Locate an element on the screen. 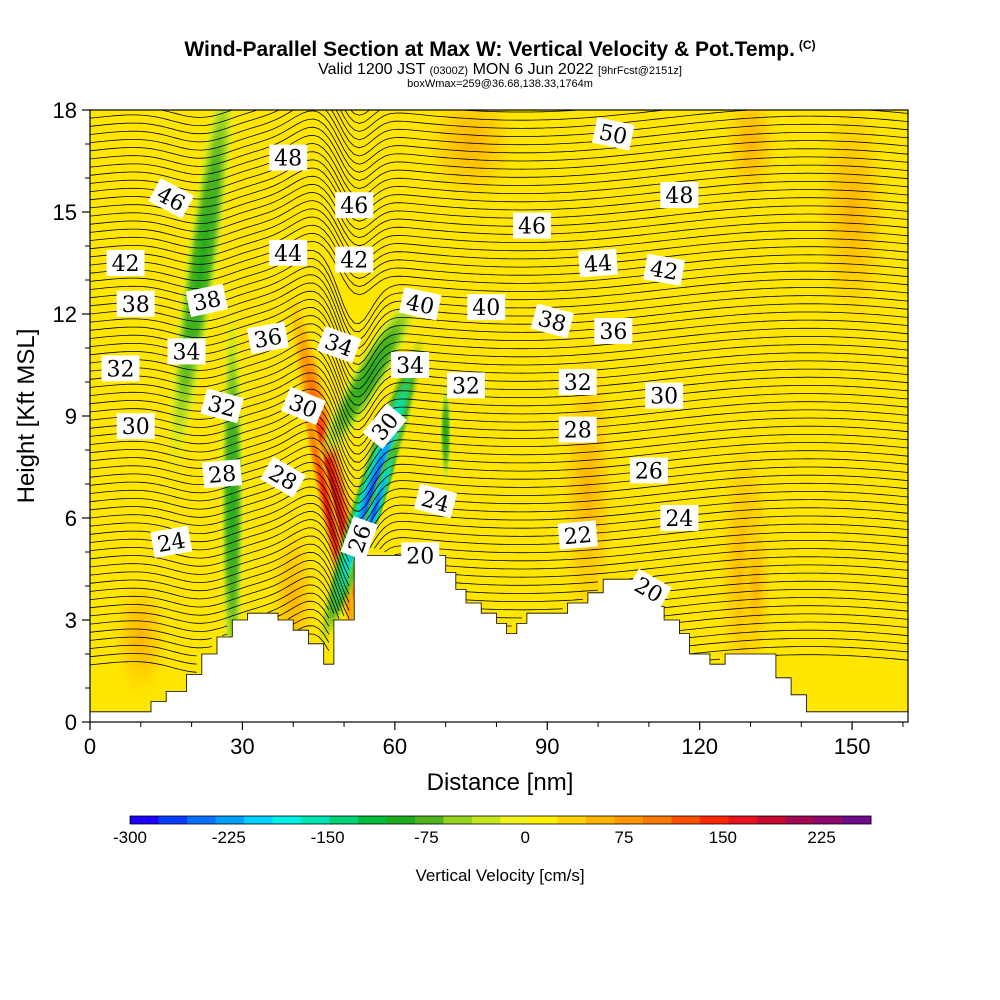 The width and height of the screenshot is (1000, 1000). y-tick-label: 12 is located at coordinates (65, 314).